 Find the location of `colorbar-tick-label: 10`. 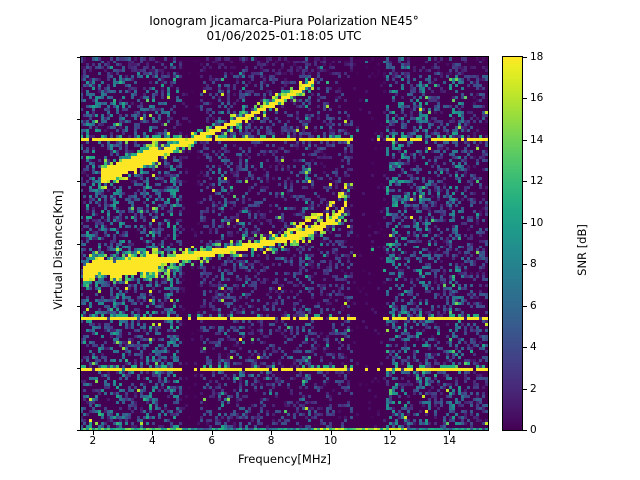

colorbar-tick-label: 10 is located at coordinates (537, 222).